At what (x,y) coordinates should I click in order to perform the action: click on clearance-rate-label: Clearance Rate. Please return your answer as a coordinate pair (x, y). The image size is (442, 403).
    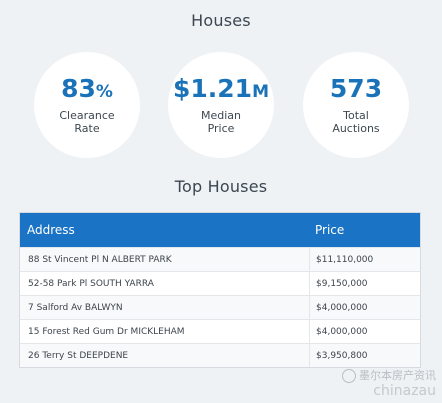
    Looking at the image, I should click on (87, 122).